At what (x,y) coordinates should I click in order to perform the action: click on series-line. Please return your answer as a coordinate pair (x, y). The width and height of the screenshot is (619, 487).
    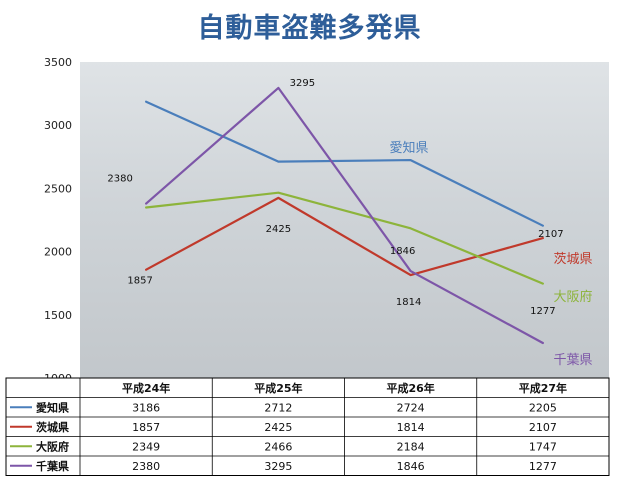
    Looking at the image, I should click on (344, 238).